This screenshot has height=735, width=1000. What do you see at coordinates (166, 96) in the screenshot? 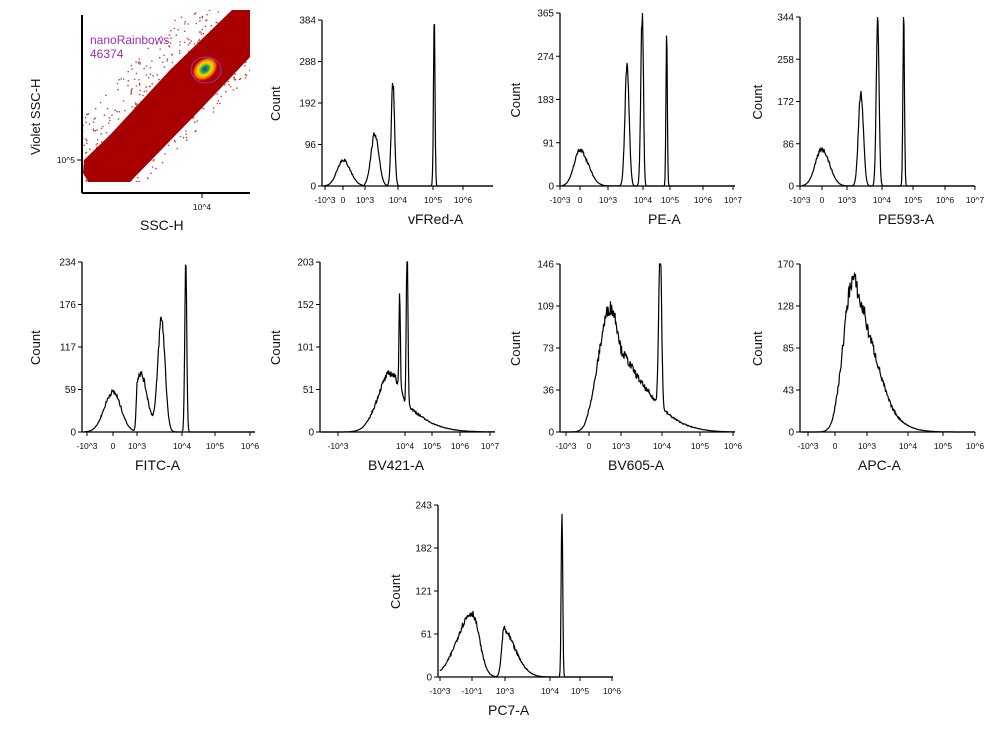
I see `scatter-density-band` at bounding box center [166, 96].